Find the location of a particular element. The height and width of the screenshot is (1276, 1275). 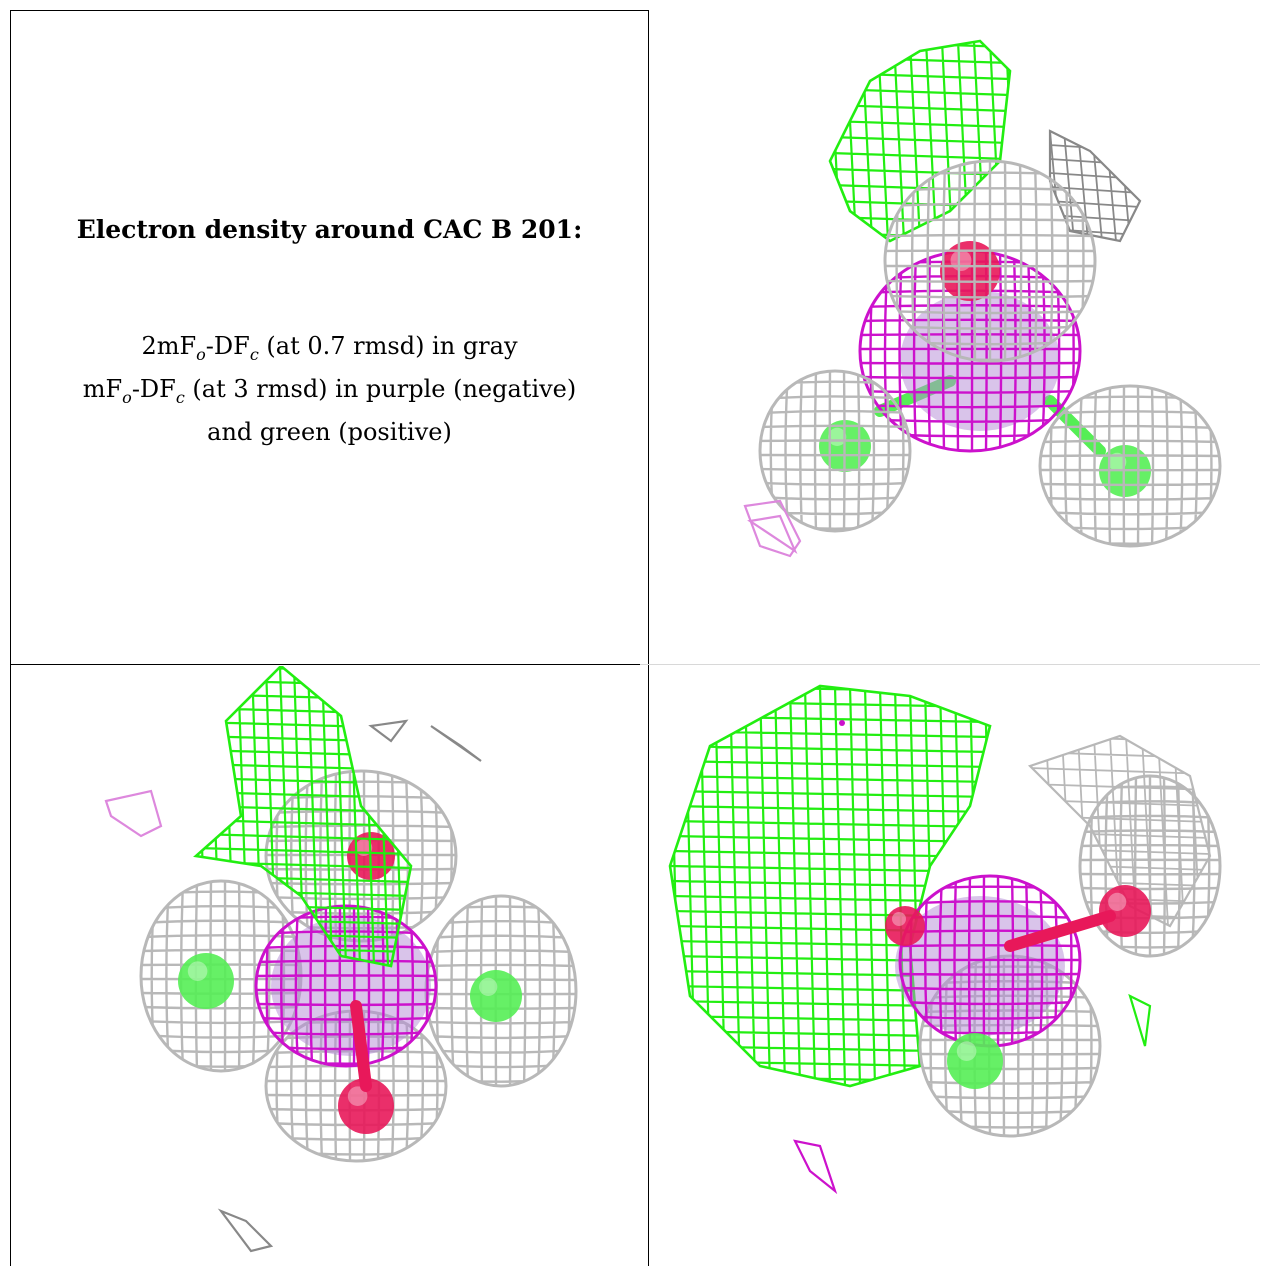

frame-left-border is located at coordinates (10, 638).